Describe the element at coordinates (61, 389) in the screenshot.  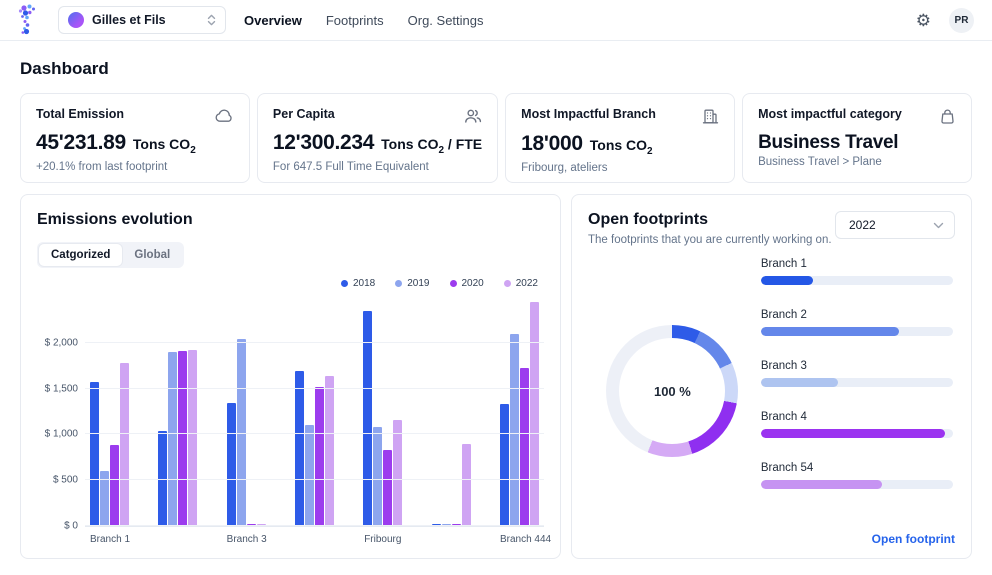
I see `y-axis-tick-label: $ 1,500` at that location.